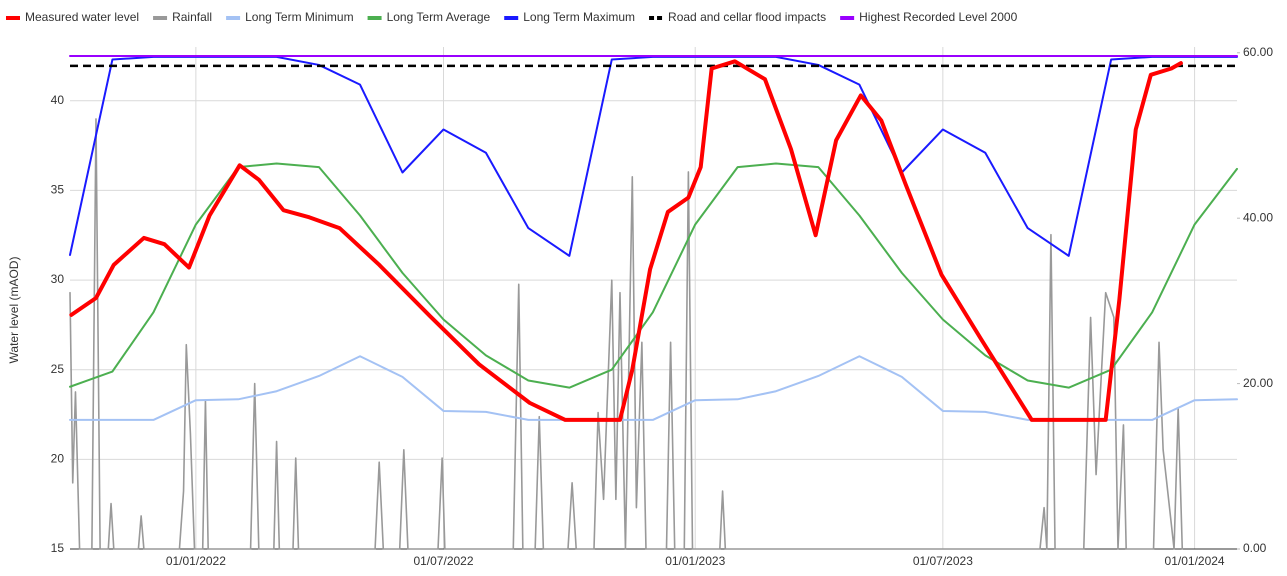 The height and width of the screenshot is (576, 1287). I want to click on legend-label: Rainfall, so click(192, 17).